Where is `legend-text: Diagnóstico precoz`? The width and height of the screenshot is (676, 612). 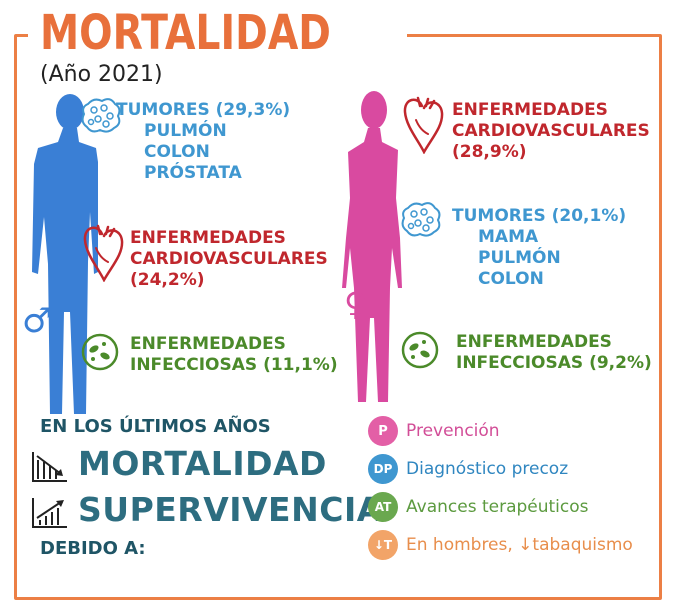
legend-text: Diagnóstico precoz is located at coordinates (487, 469).